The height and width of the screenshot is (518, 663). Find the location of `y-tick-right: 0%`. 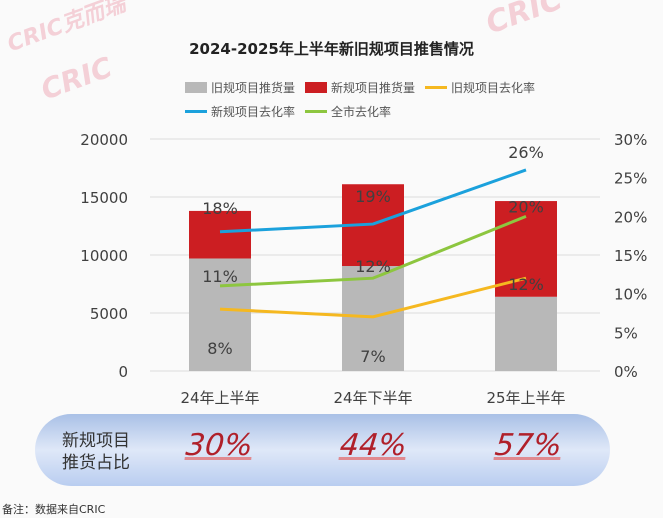

y-tick-right: 0% is located at coordinates (626, 372).